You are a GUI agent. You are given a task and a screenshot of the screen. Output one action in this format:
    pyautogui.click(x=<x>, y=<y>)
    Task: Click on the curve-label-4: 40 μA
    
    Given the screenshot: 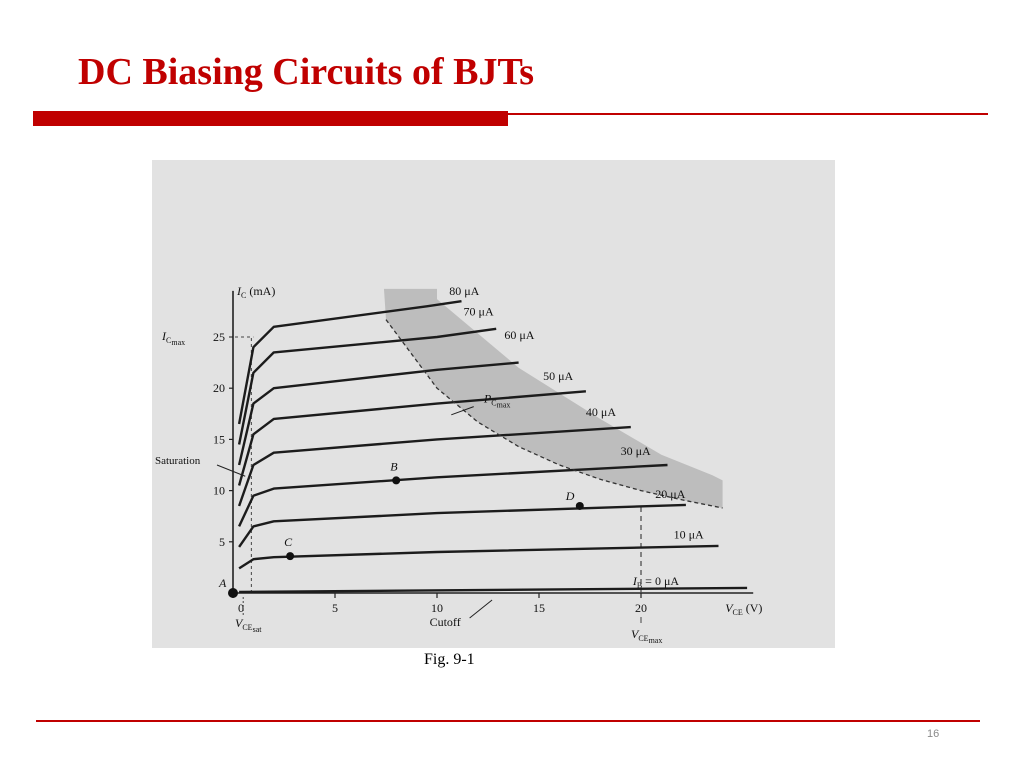 What is the action you would take?
    pyautogui.click(x=601, y=412)
    